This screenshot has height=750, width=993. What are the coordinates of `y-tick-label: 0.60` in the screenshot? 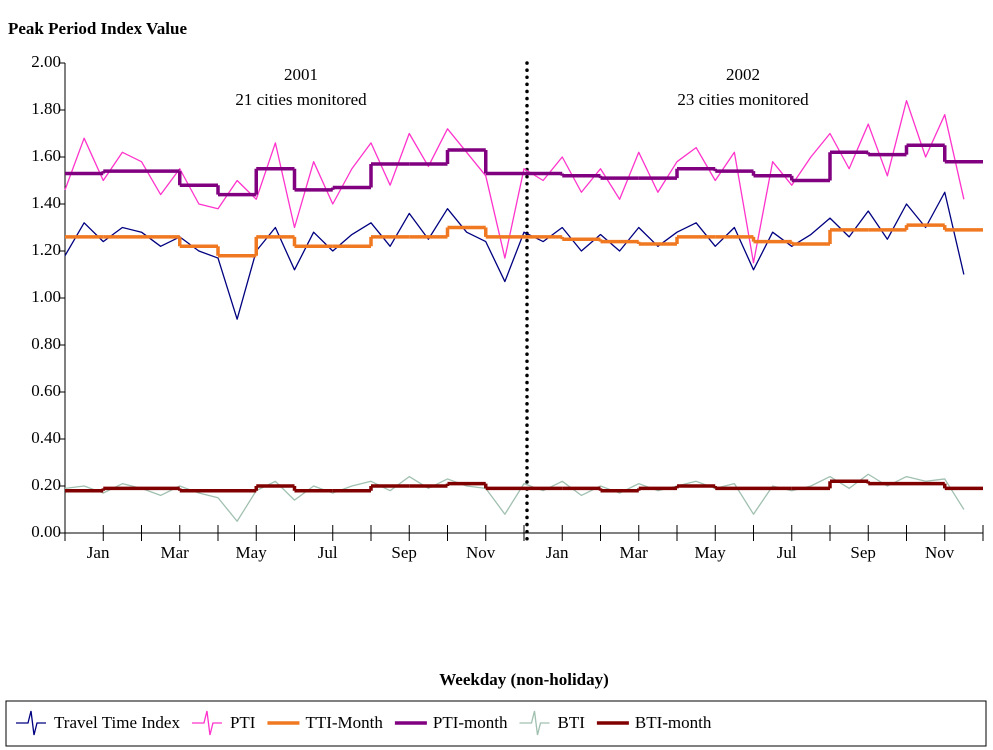 It's located at (46, 390).